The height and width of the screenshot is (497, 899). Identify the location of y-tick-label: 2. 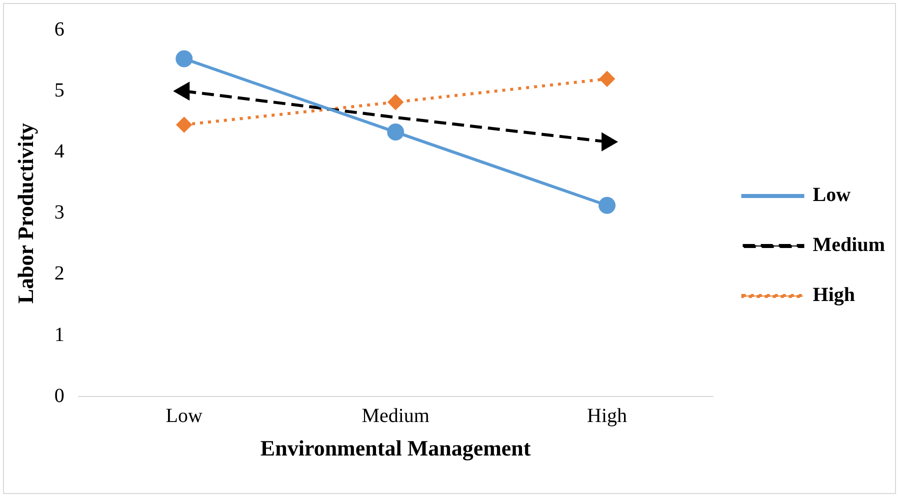
(59, 273).